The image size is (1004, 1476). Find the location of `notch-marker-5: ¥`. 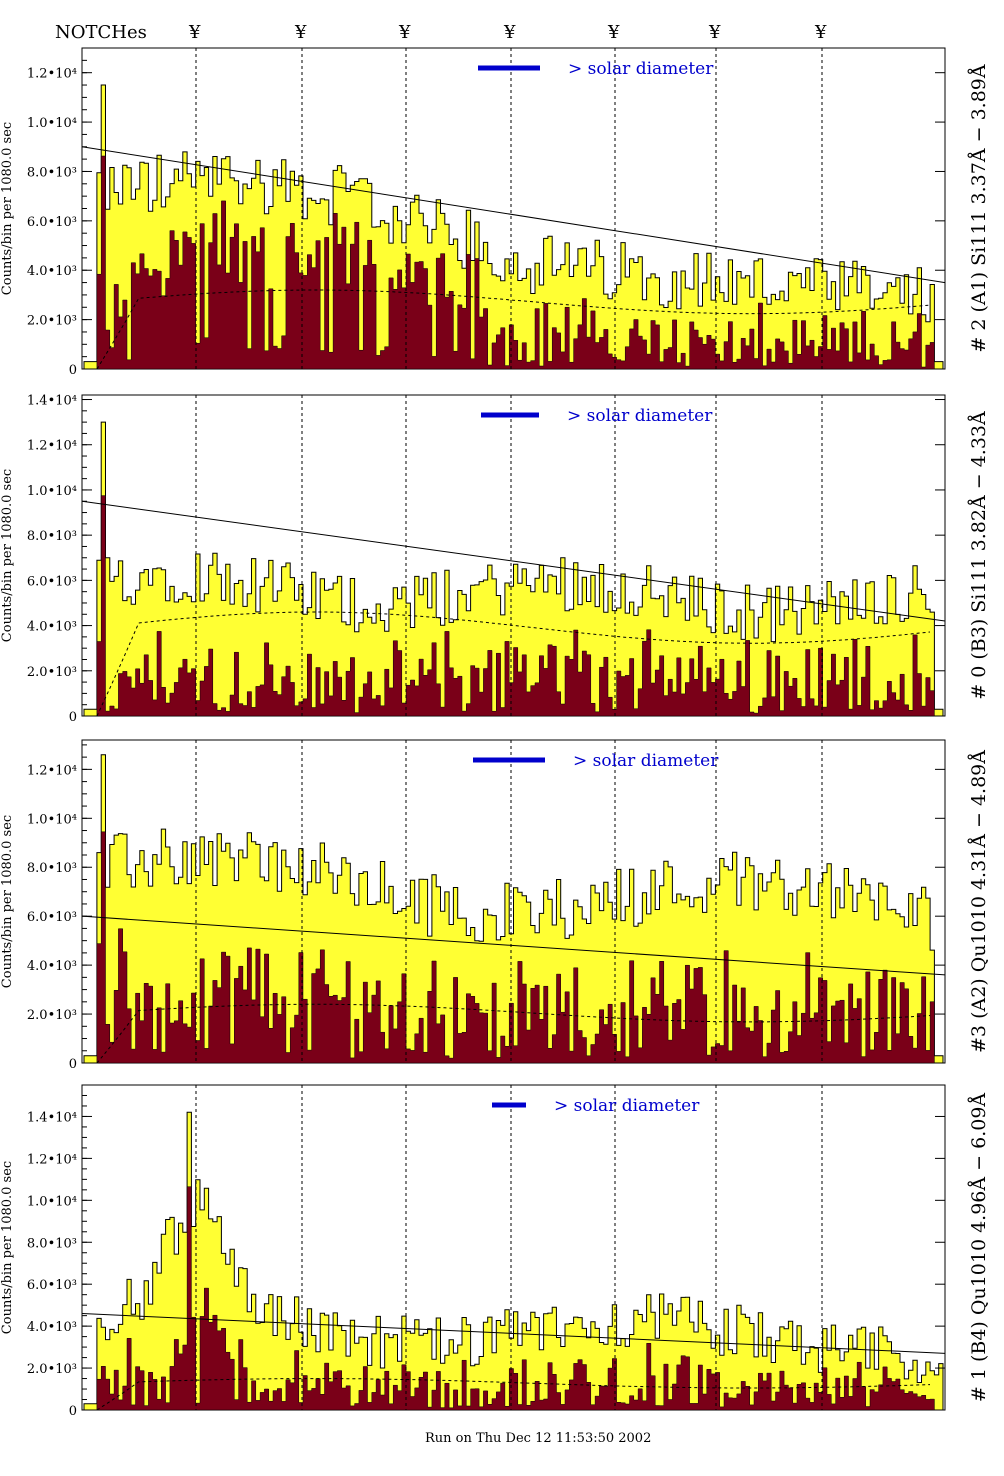

notch-marker-5: ¥ is located at coordinates (613, 32).